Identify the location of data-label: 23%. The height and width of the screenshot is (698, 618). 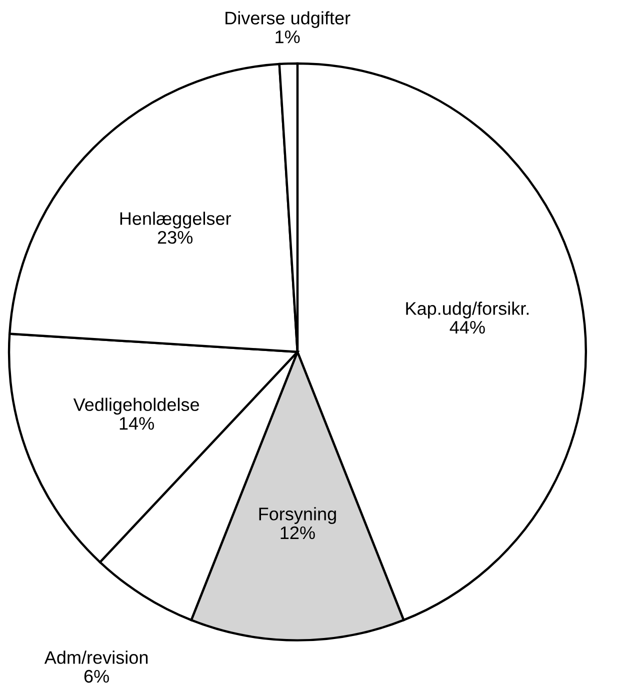
(175, 237).